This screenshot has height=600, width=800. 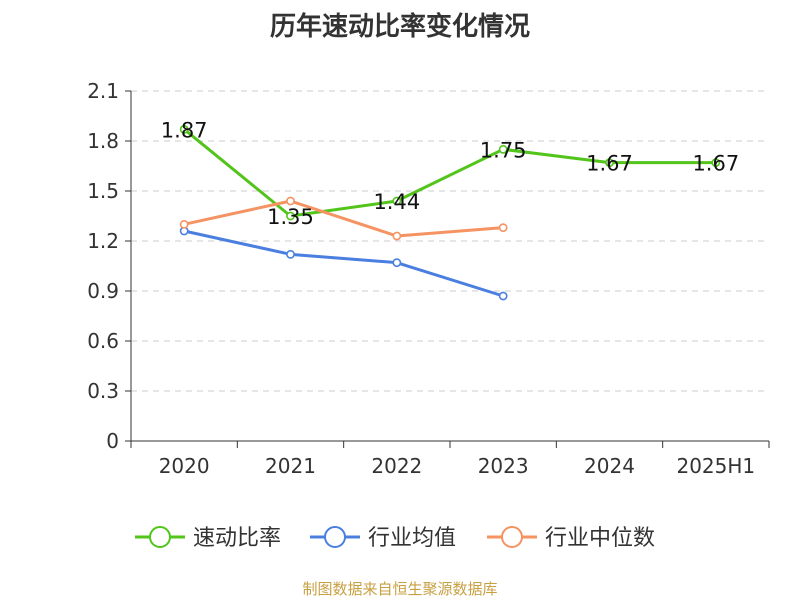 What do you see at coordinates (396, 466) in the screenshot?
I see `x-tick-label: 2022` at bounding box center [396, 466].